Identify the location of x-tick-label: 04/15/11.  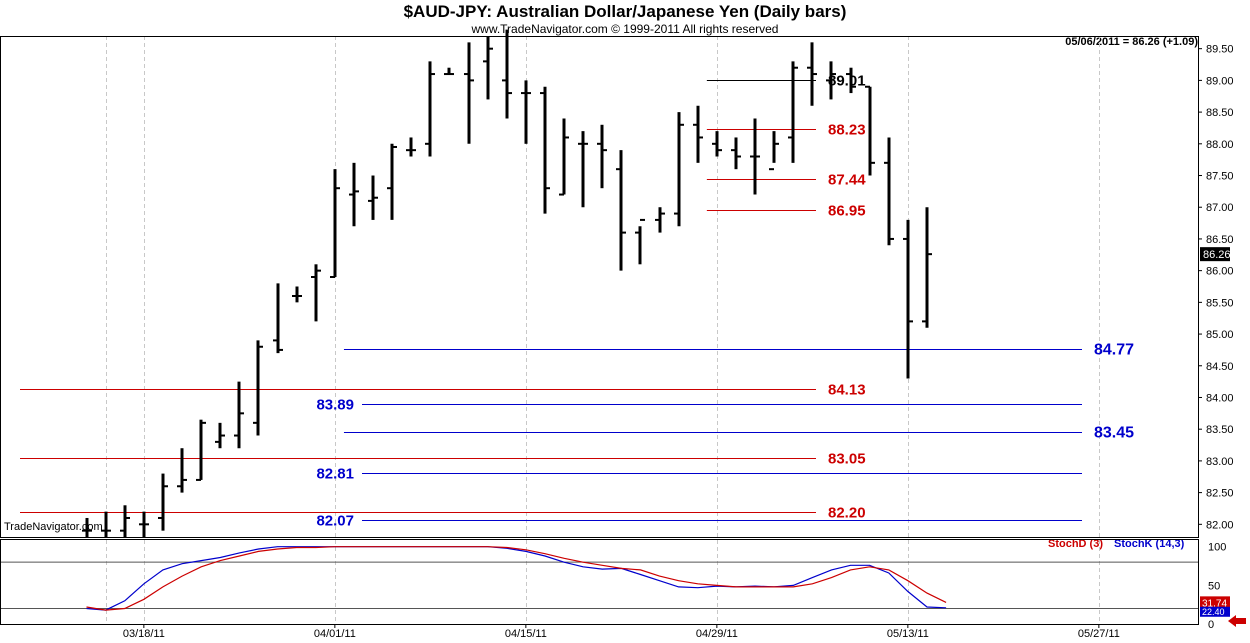
(526, 634).